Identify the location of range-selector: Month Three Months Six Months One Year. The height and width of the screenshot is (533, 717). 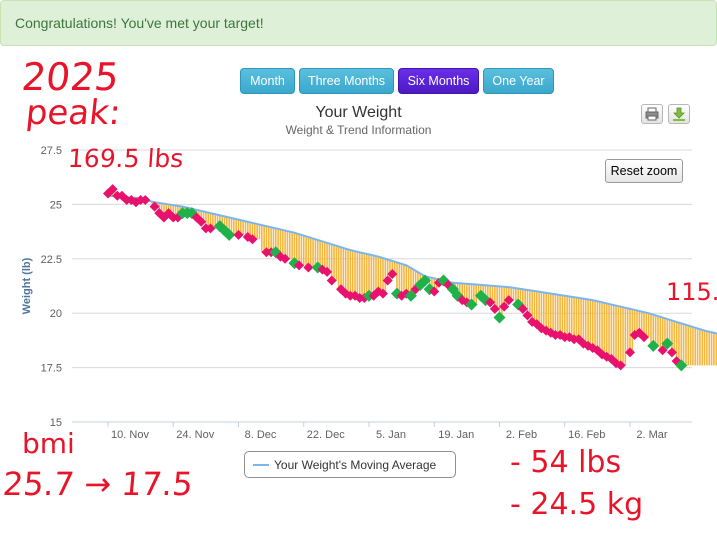
(397, 81).